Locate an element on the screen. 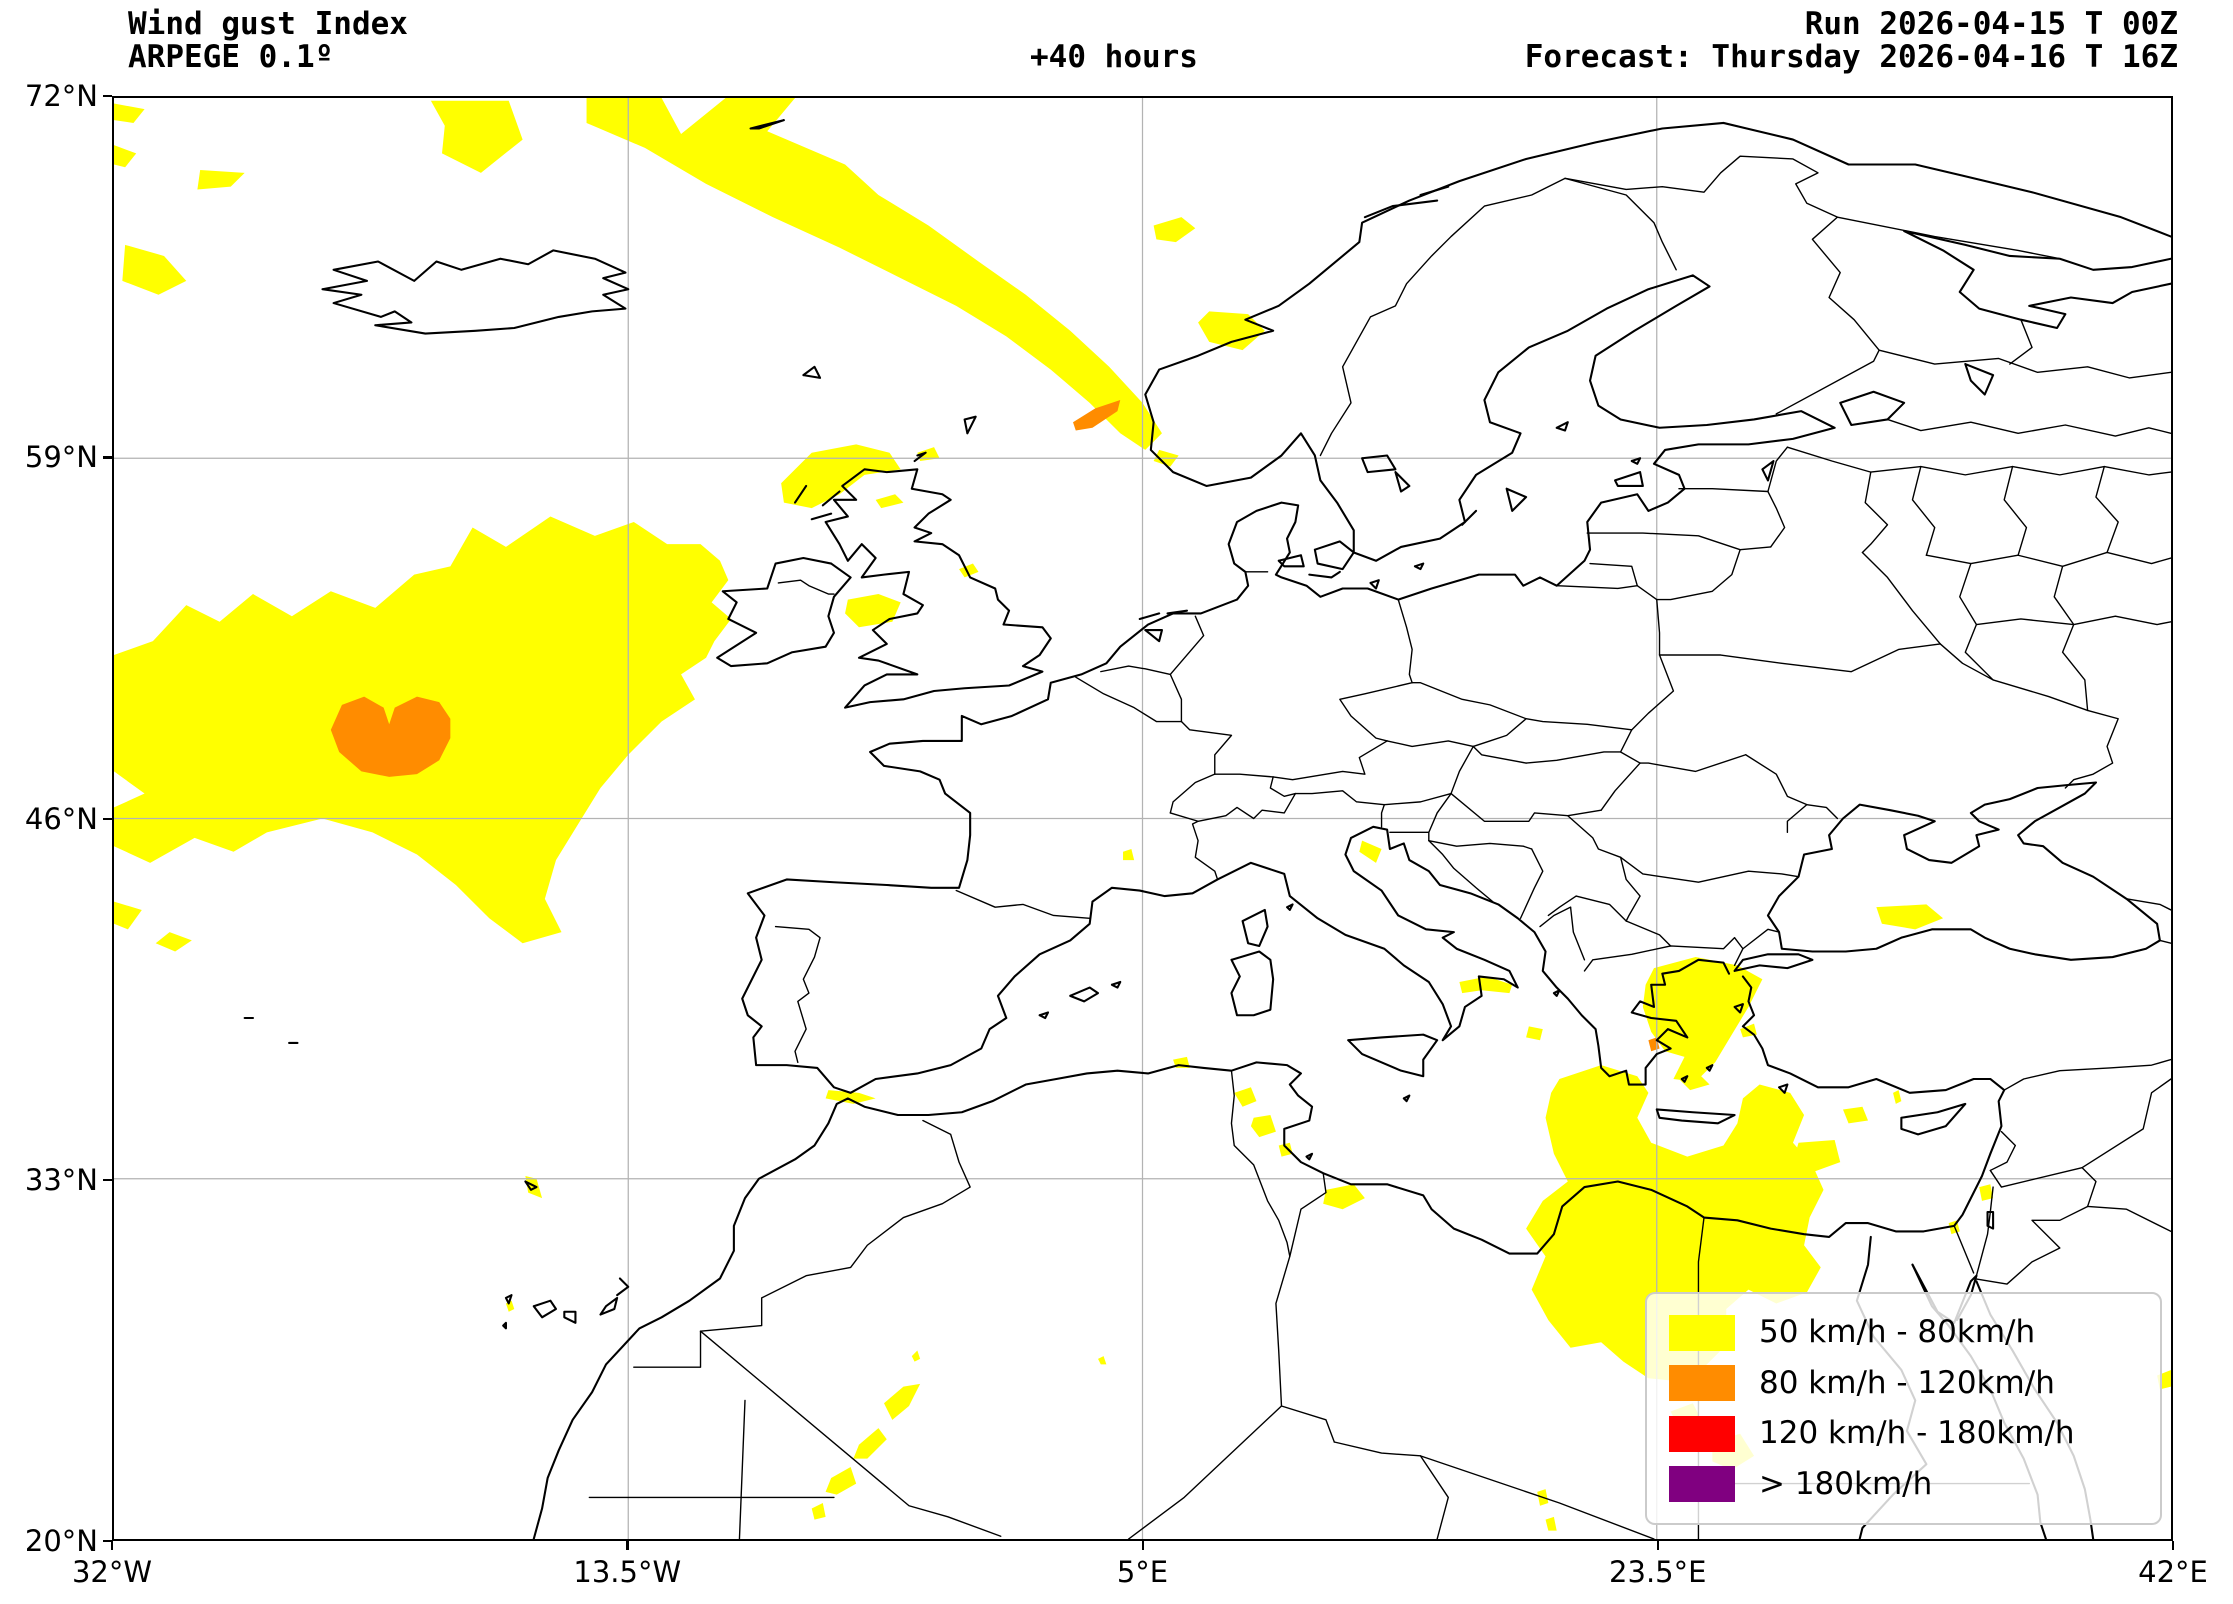  y-tick-label: 72°N is located at coordinates (61, 96).